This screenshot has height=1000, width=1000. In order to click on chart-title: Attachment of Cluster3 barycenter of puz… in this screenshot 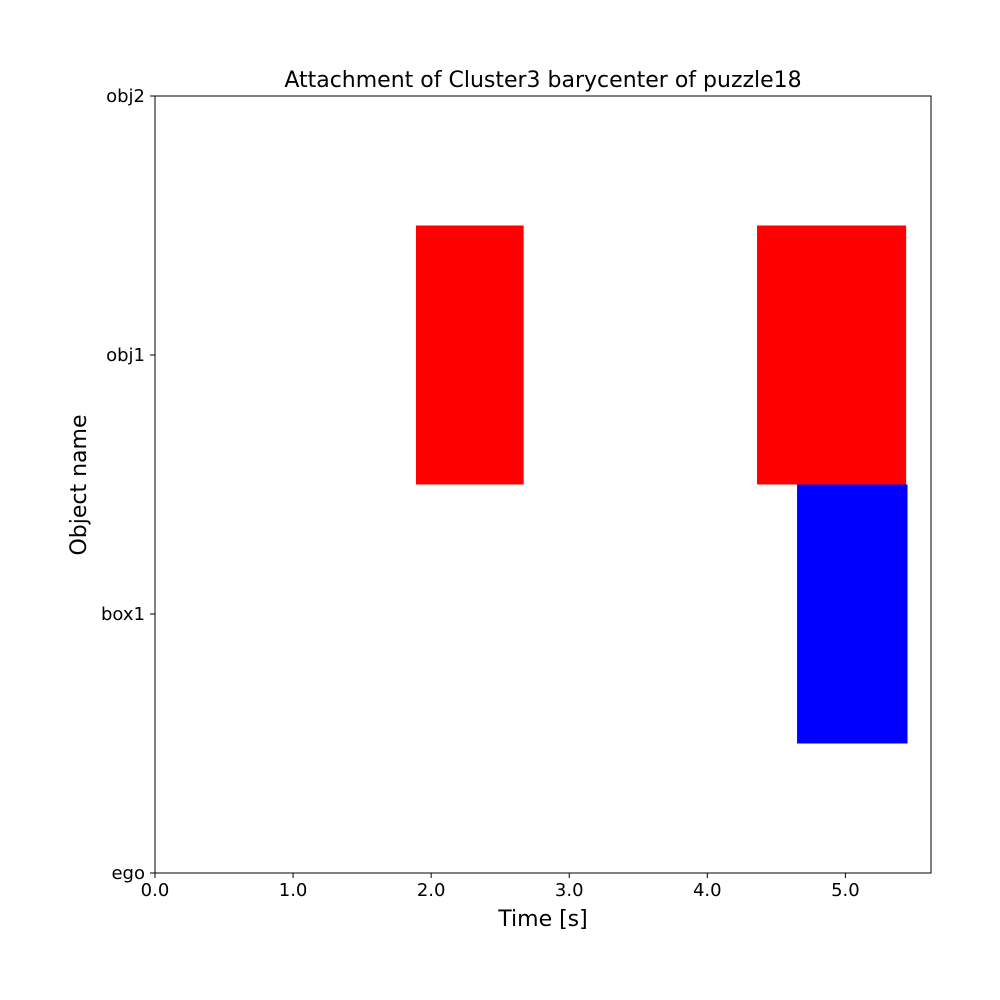, I will do `click(542, 80)`.